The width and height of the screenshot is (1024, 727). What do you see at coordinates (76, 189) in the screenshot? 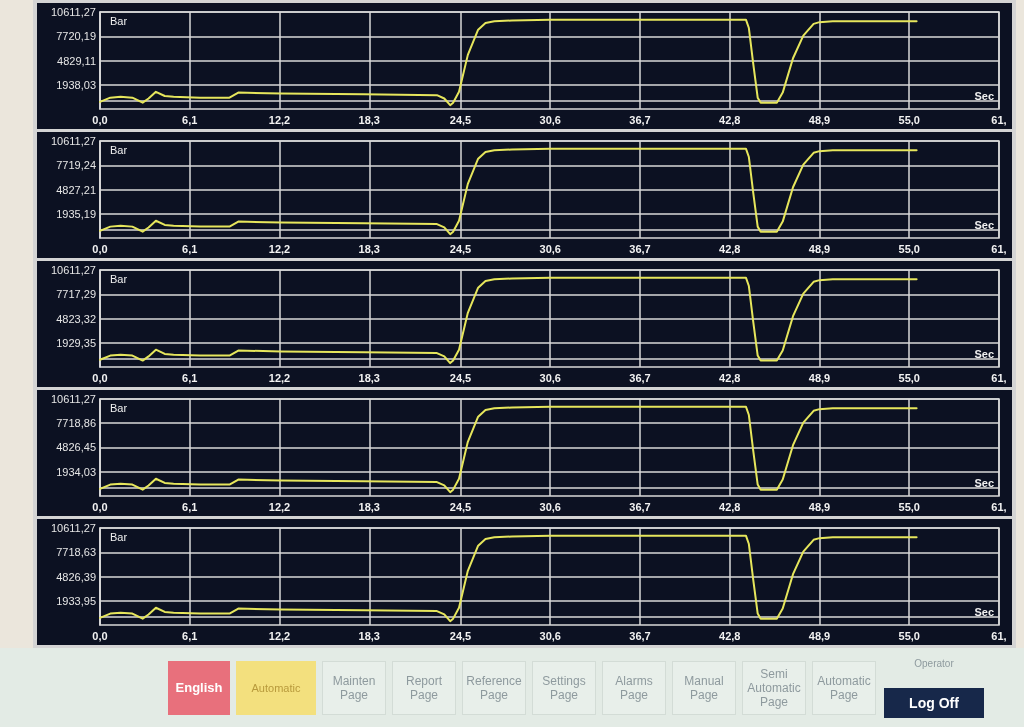
I see `y-tick-label: 4827,21` at bounding box center [76, 189].